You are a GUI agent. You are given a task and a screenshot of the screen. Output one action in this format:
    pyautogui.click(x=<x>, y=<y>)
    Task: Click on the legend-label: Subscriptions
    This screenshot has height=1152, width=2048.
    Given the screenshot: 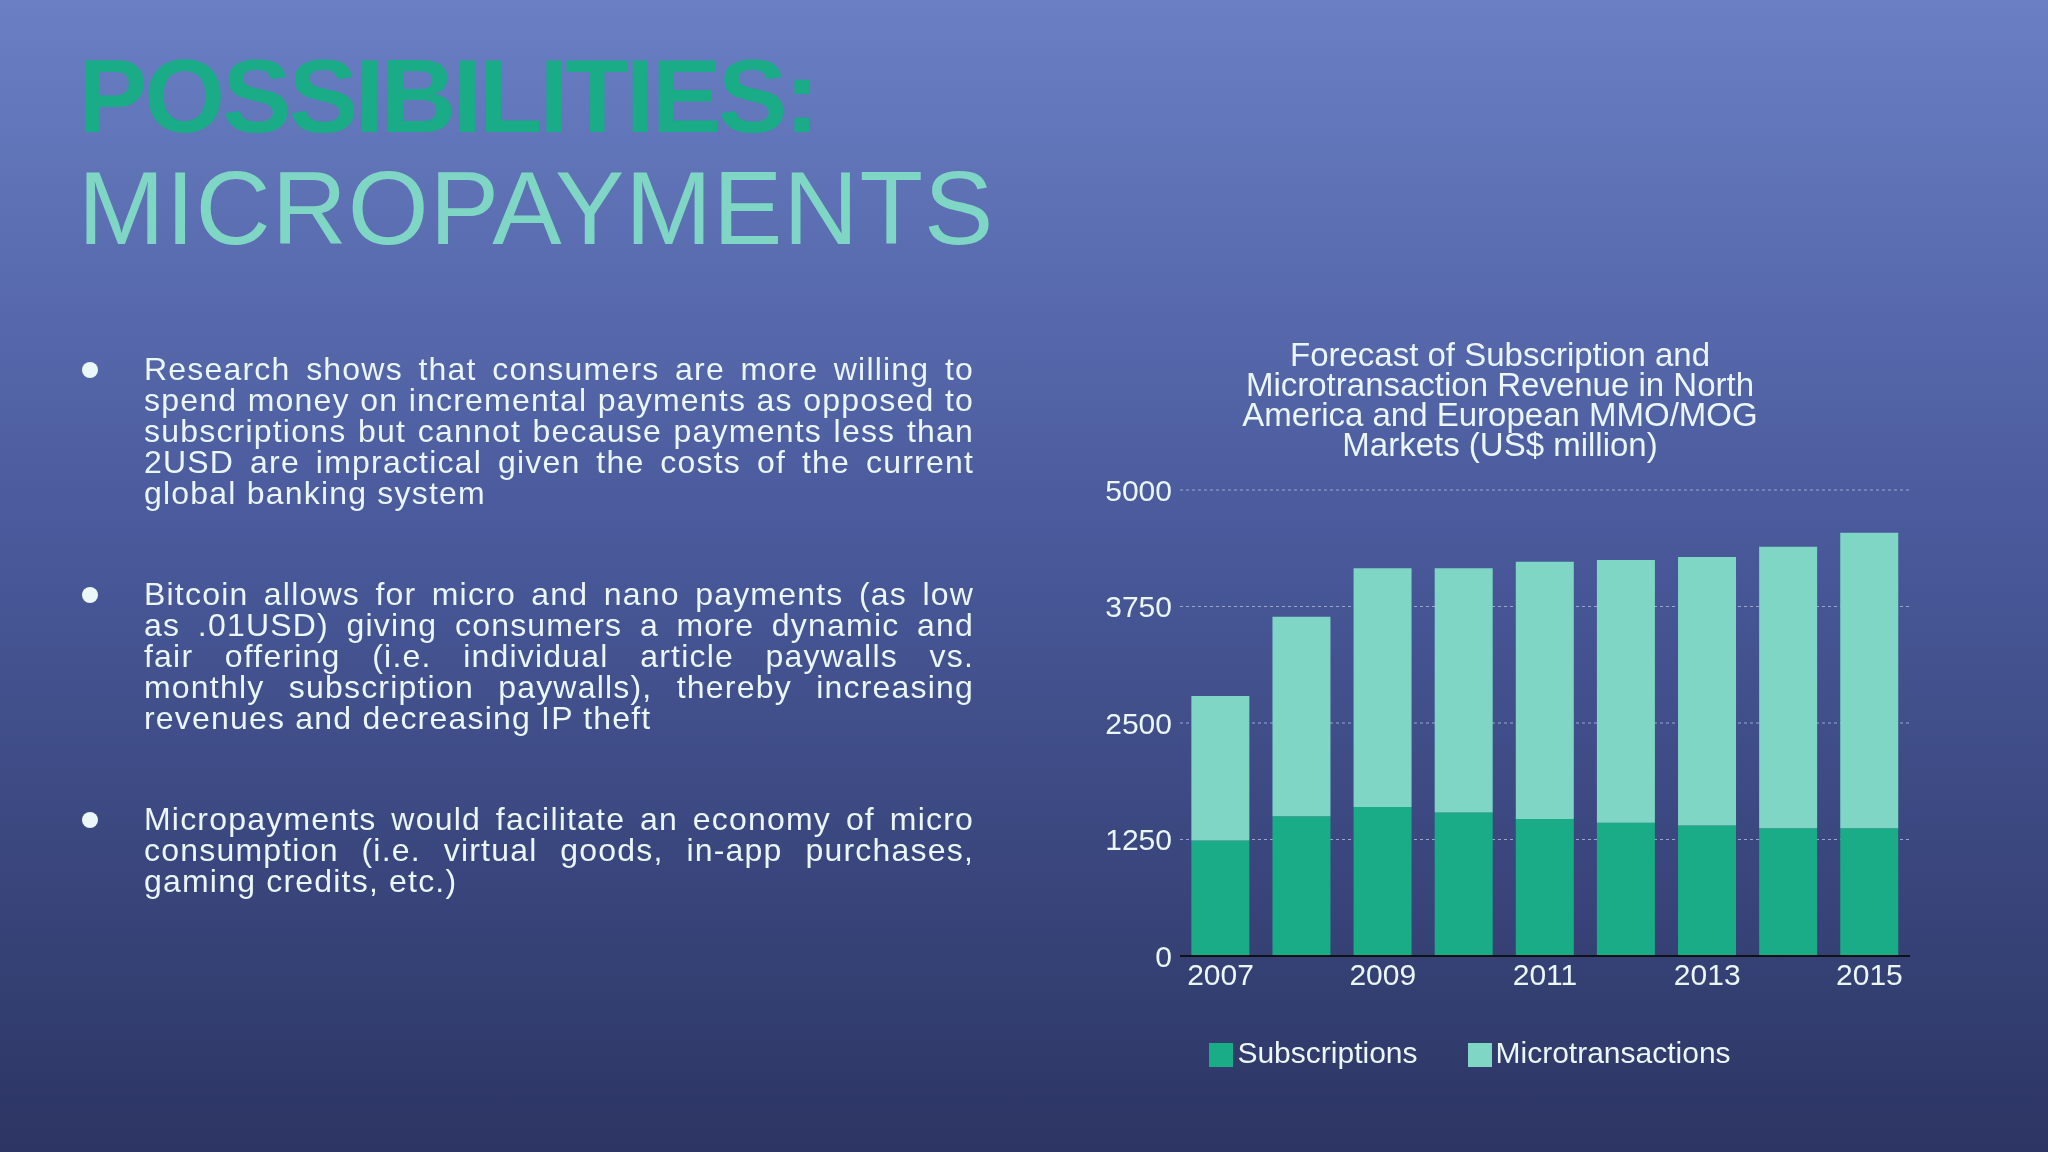 What is the action you would take?
    pyautogui.click(x=1327, y=1052)
    